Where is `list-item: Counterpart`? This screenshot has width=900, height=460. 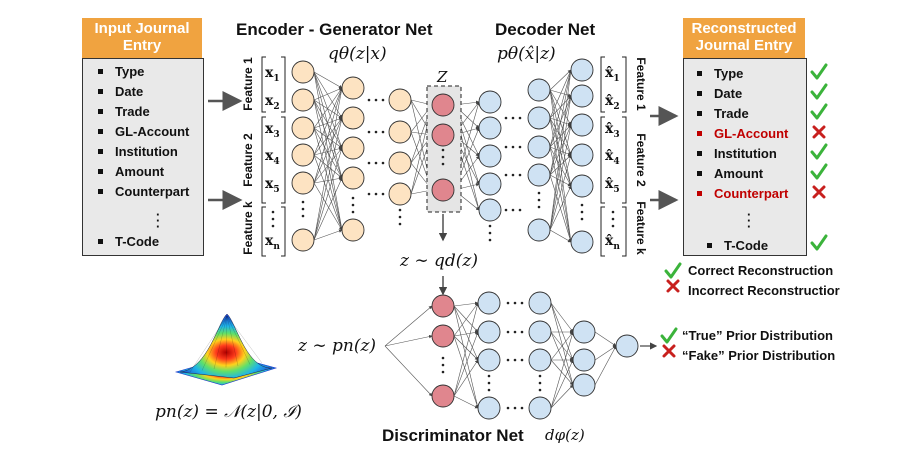 list-item: Counterpart is located at coordinates (143, 191).